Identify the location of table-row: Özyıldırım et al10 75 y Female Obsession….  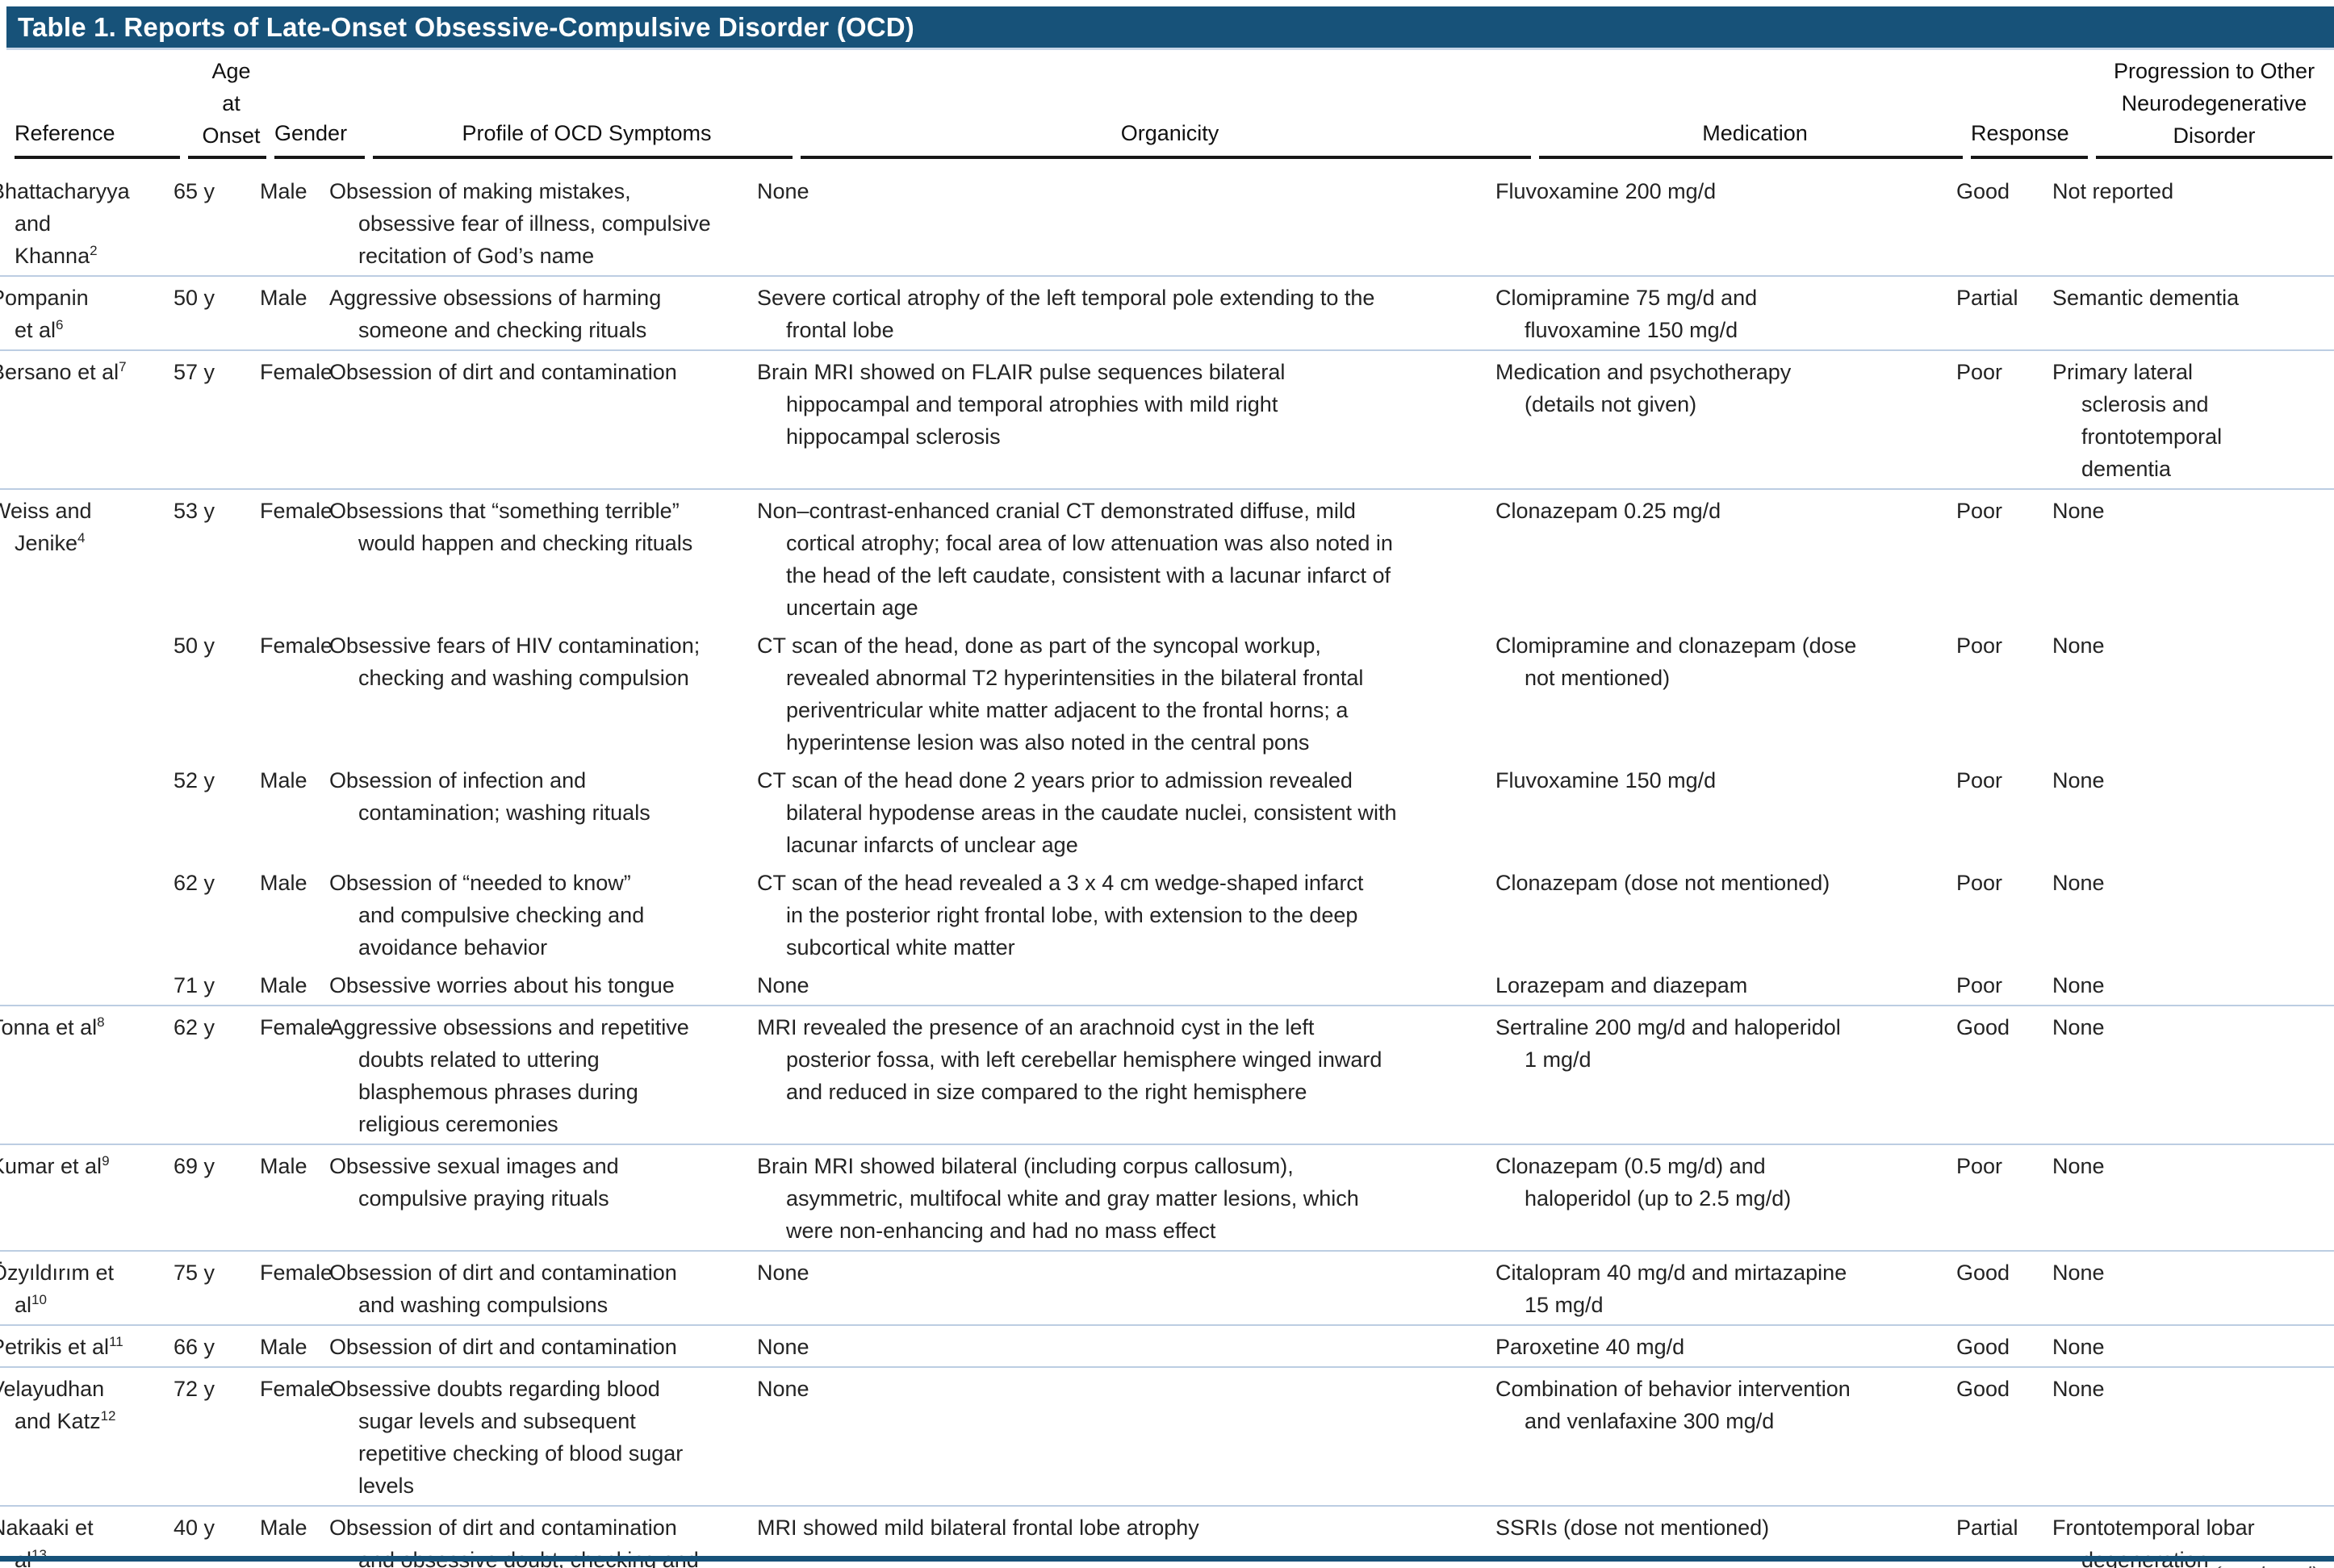
(1167, 1287).